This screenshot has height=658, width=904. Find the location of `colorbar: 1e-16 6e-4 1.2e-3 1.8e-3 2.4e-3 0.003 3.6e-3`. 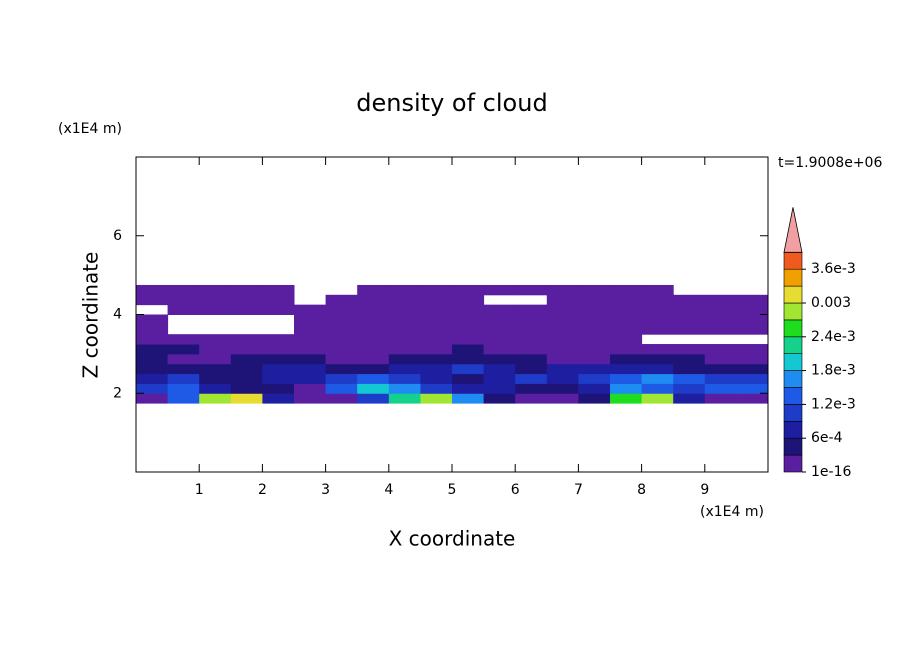

colorbar: 1e-16 6e-4 1.2e-3 1.8e-3 2.4e-3 0.003 3.6e-3 is located at coordinates (819, 343).